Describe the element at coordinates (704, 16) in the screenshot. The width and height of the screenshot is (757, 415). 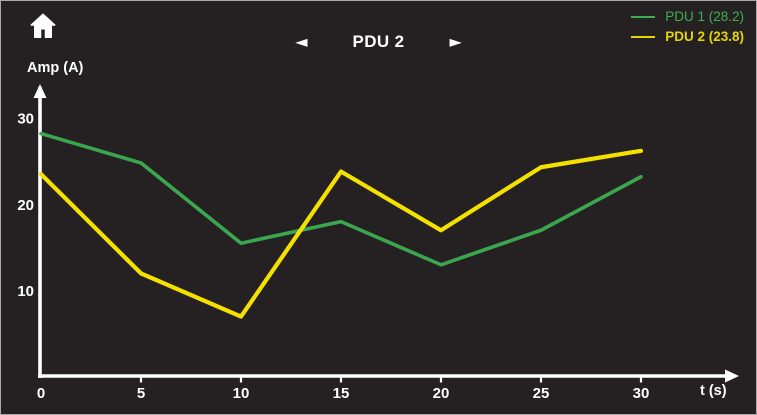
I see `legend-label-pdu1: PDU 1 (28.2)` at that location.